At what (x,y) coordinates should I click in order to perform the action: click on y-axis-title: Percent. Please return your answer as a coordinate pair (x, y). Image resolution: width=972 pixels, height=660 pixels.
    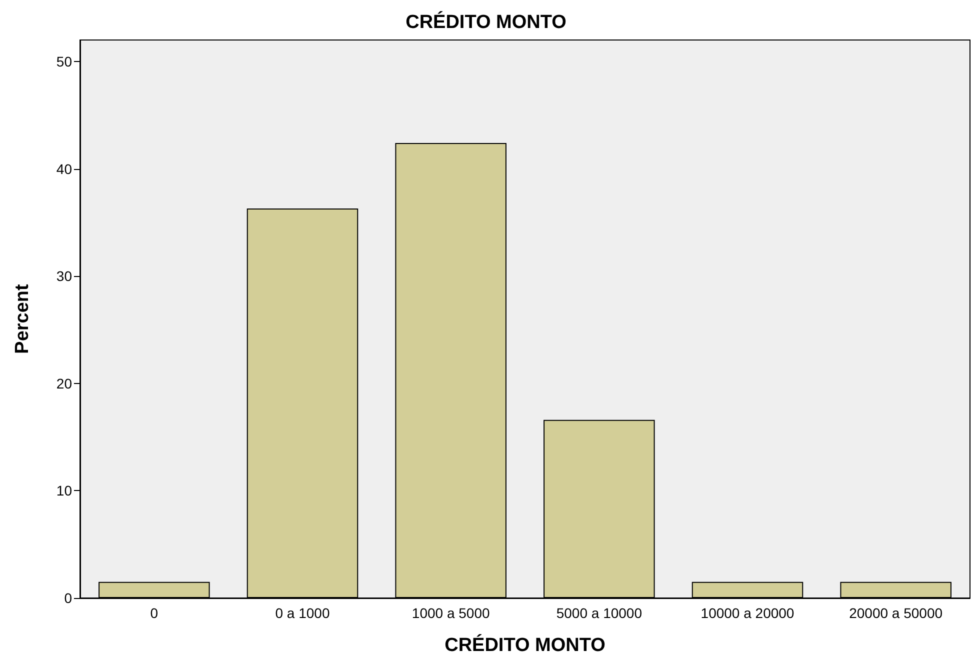
    Looking at the image, I should click on (22, 318).